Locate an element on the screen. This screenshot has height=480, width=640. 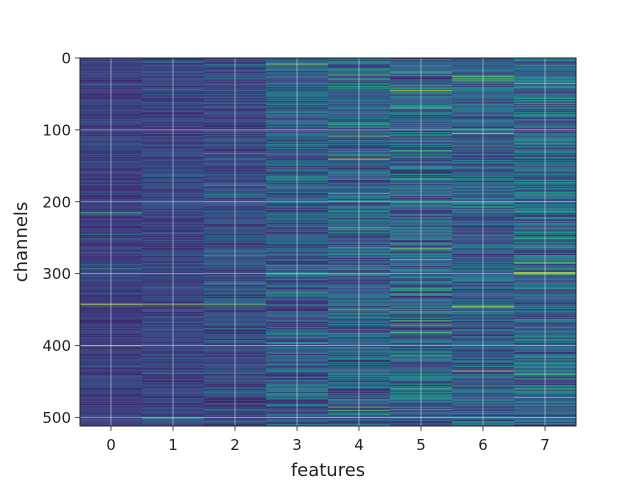
y-axis-ticks: 0 100 200 300 400 500 is located at coordinates (61, 238).